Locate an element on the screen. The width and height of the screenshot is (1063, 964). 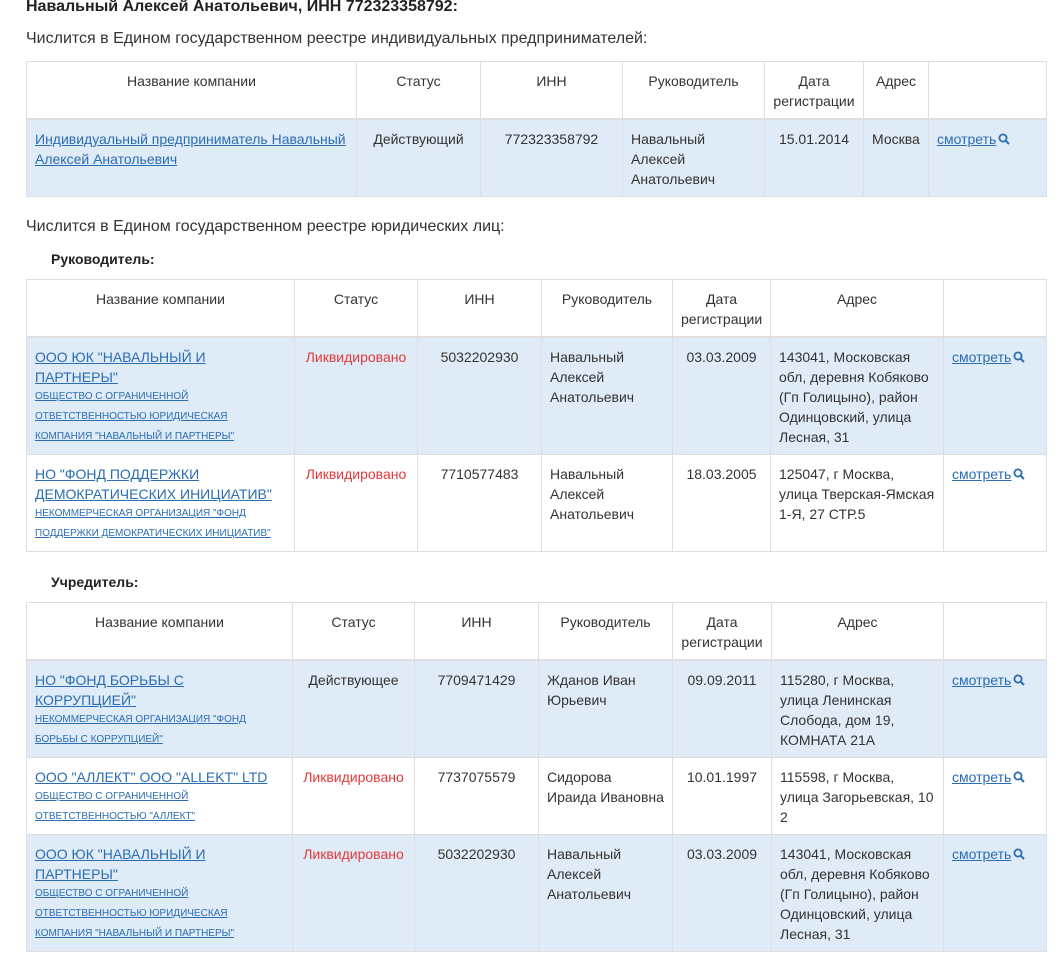
founder-label: Учредитель: is located at coordinates (95, 582).